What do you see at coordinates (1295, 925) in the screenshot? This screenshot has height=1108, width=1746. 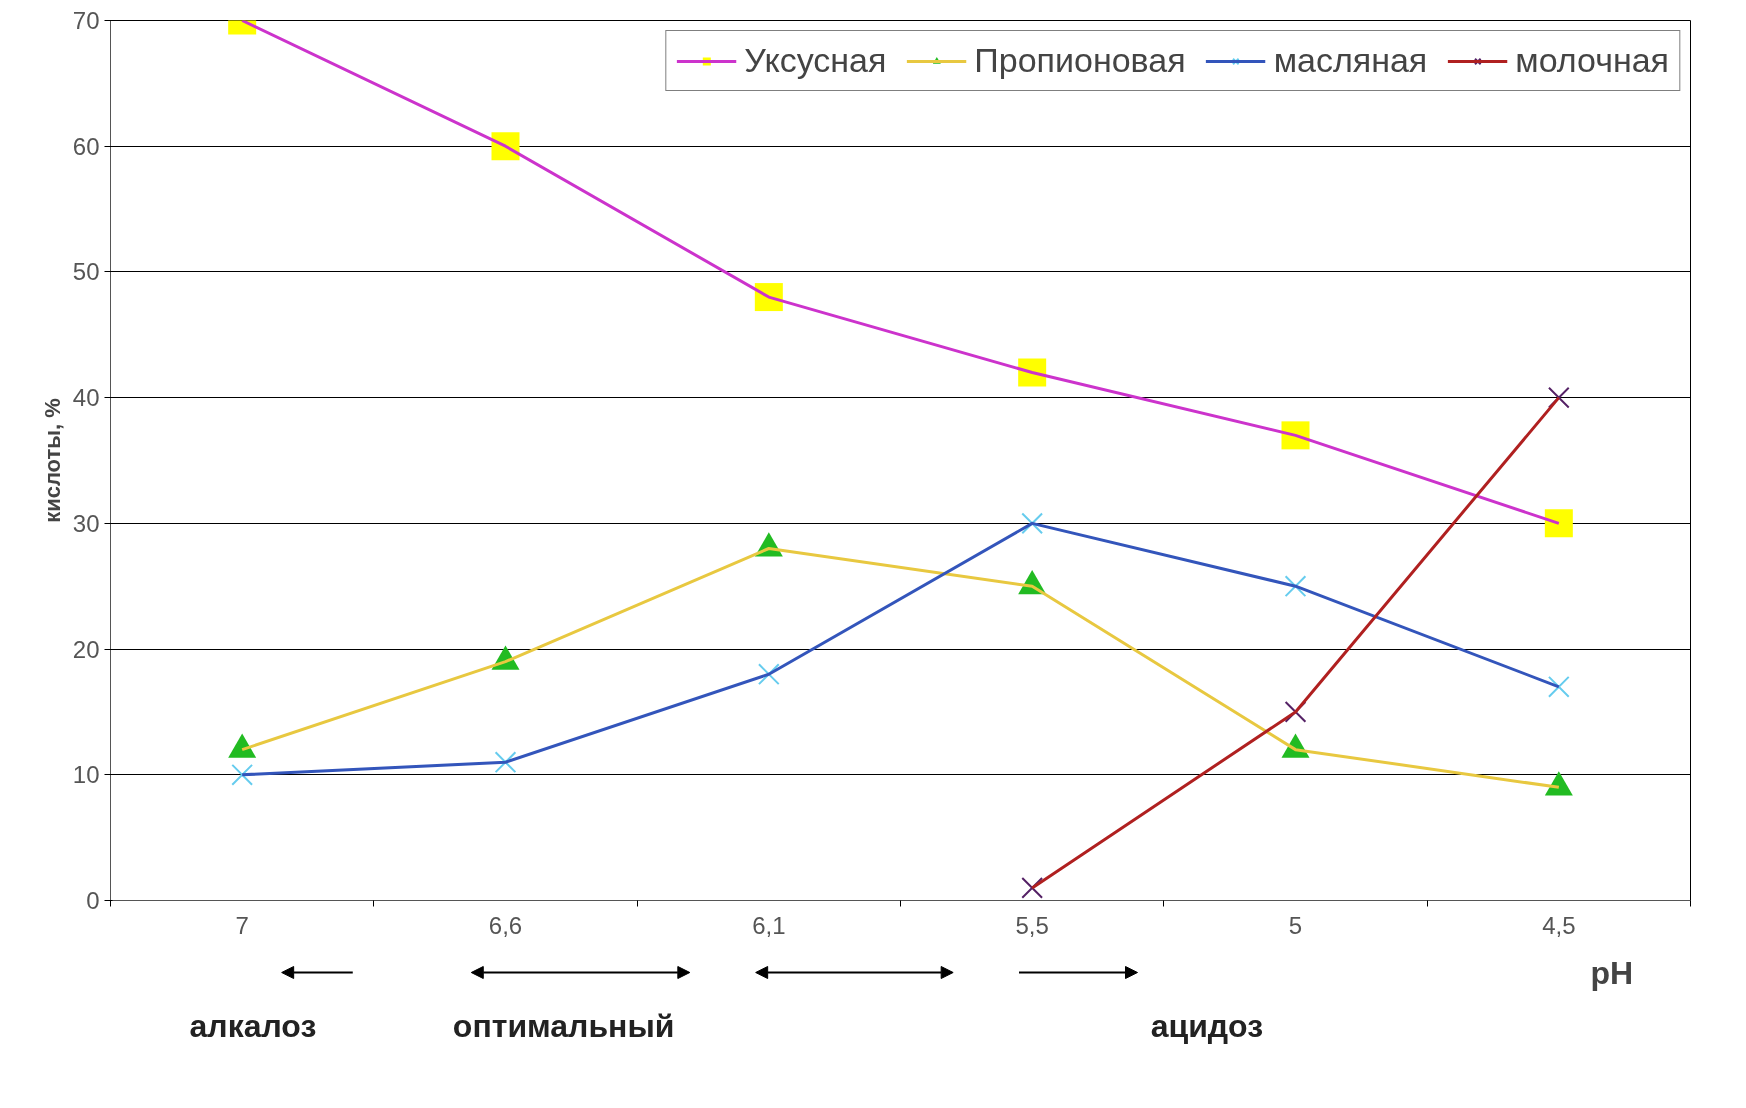 I see `x-tick-label: 5` at bounding box center [1295, 925].